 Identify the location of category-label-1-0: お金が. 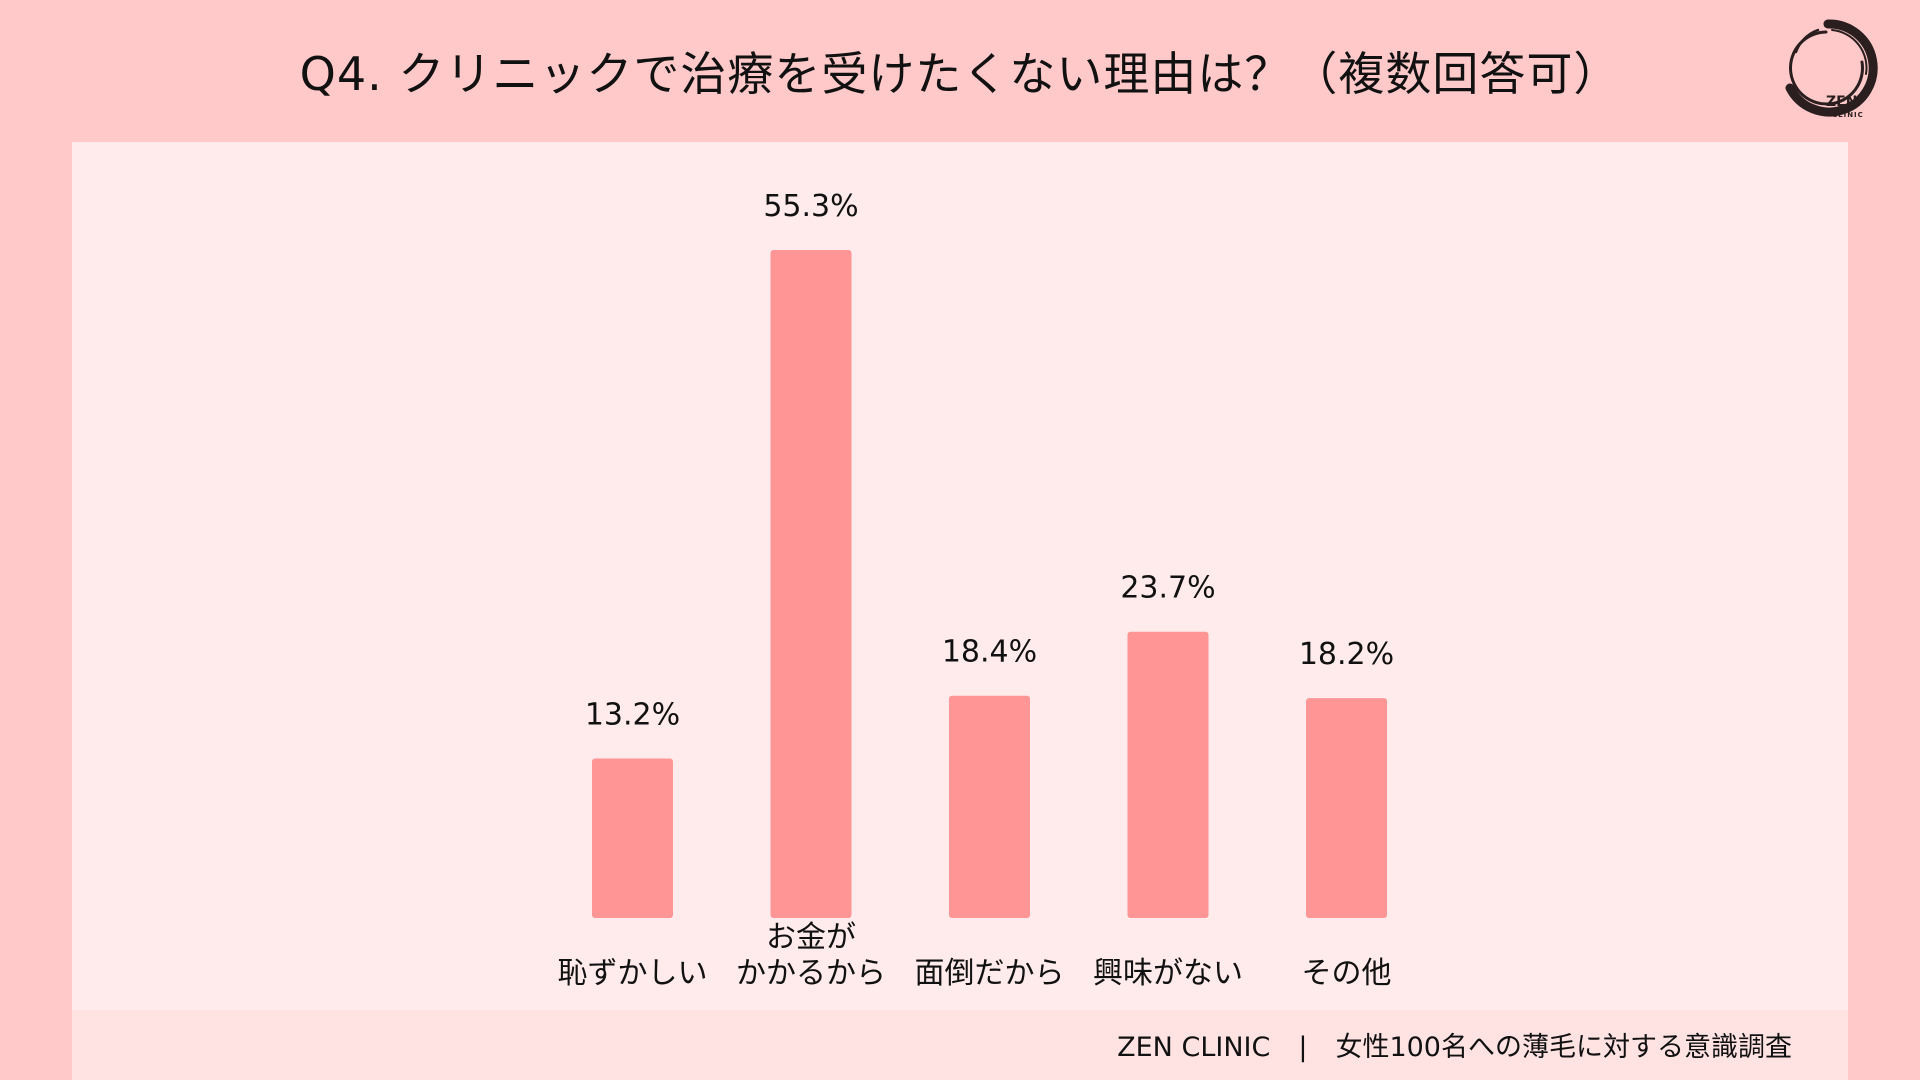
(811, 937).